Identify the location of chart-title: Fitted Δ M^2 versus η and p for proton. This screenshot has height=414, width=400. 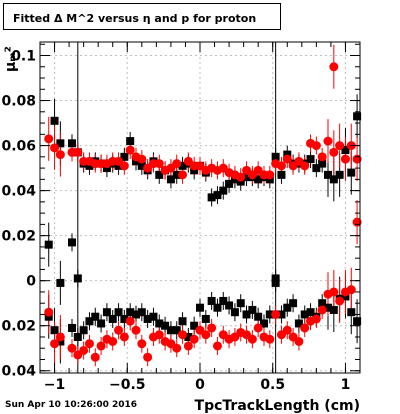
(135, 18).